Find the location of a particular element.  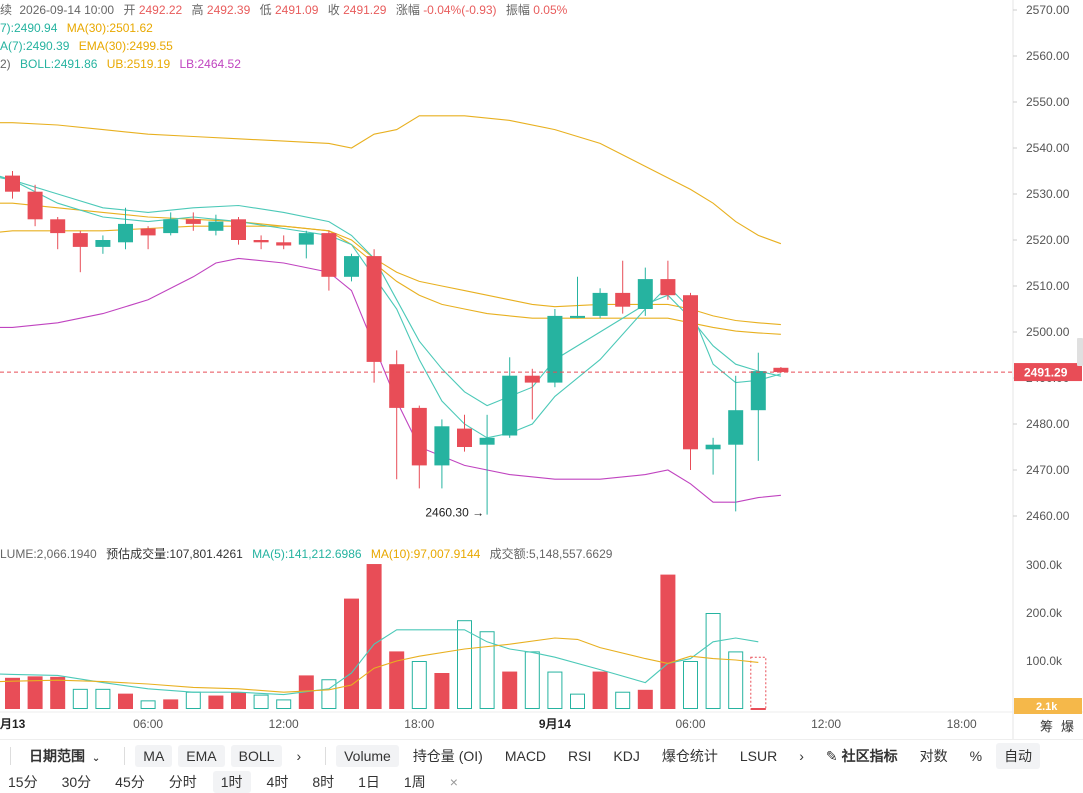

boll-prefix: 2) is located at coordinates (5, 64).